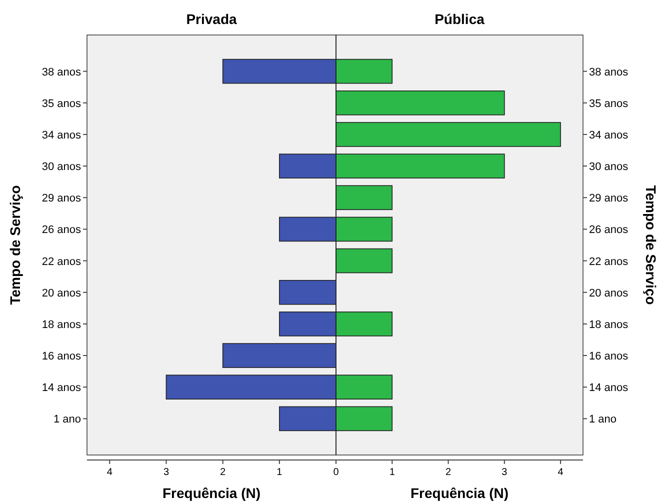 This screenshot has height=503, width=659. What do you see at coordinates (212, 19) in the screenshot?
I see `chart-title: Privada` at bounding box center [212, 19].